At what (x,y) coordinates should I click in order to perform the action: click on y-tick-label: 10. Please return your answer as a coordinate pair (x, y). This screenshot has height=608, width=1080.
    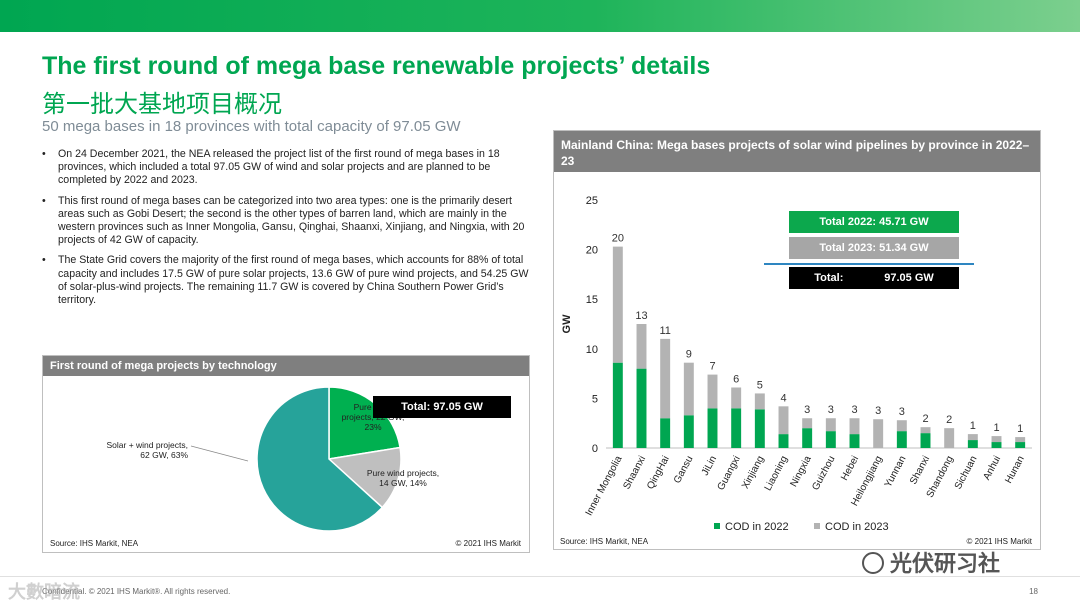
    Looking at the image, I should click on (592, 350).